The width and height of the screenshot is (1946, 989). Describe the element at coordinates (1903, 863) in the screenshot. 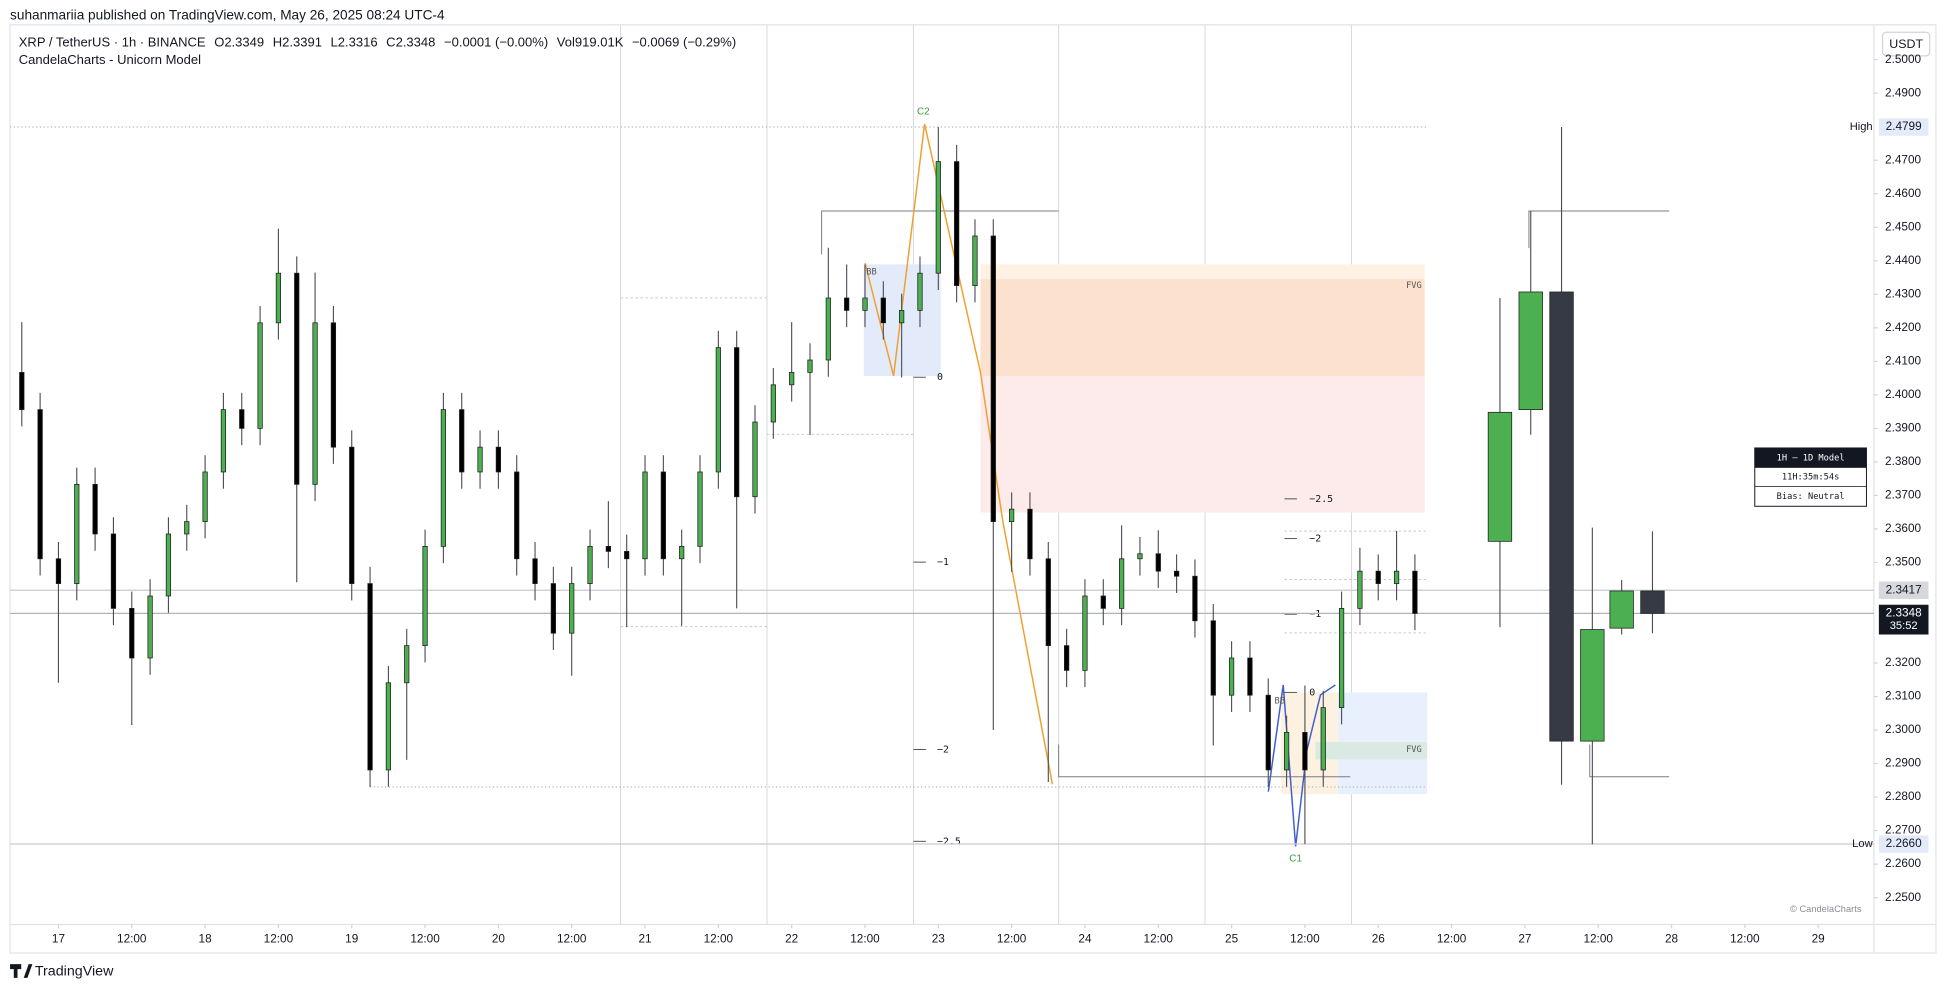

I see `y-tick-label: 2.2600` at that location.